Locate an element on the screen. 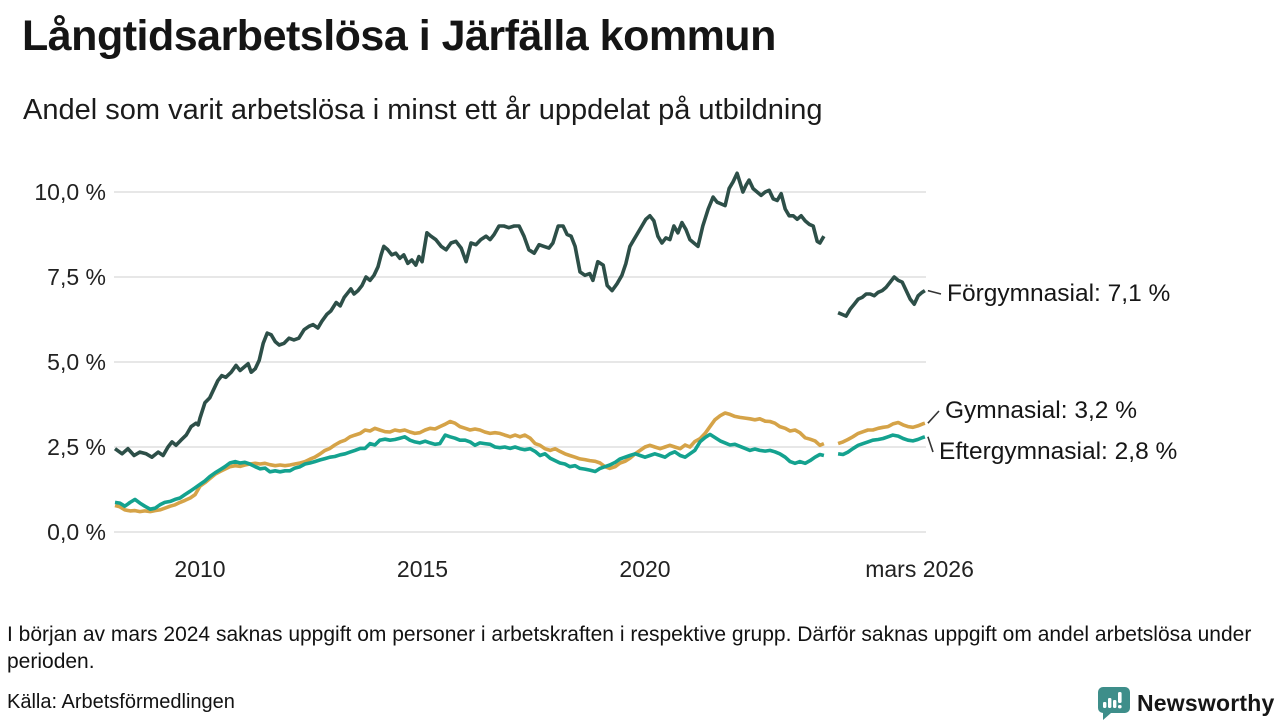 The height and width of the screenshot is (720, 1280). x-axis-tick-label: 2010 is located at coordinates (199, 569).